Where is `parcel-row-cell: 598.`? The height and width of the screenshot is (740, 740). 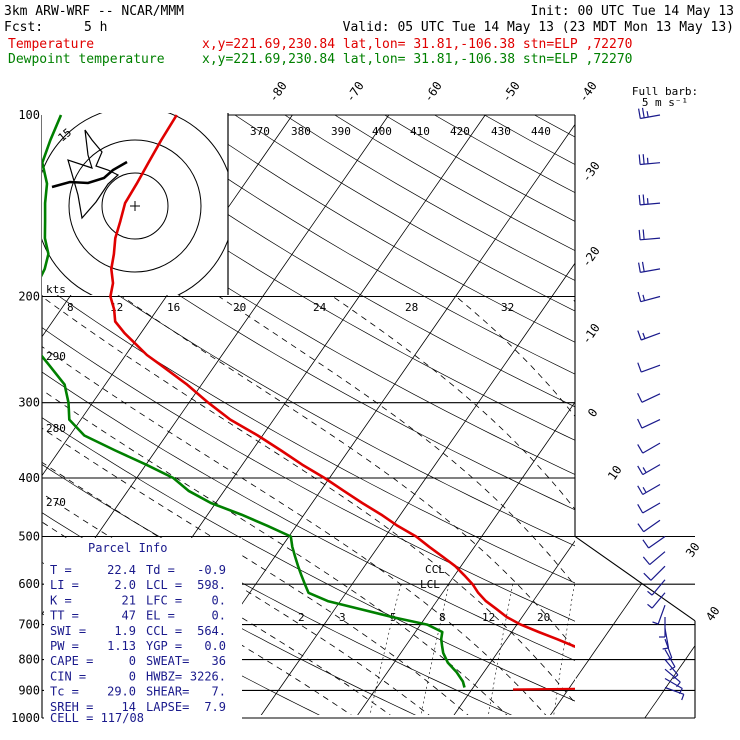 parcel-row-cell: 598. is located at coordinates (211, 585).